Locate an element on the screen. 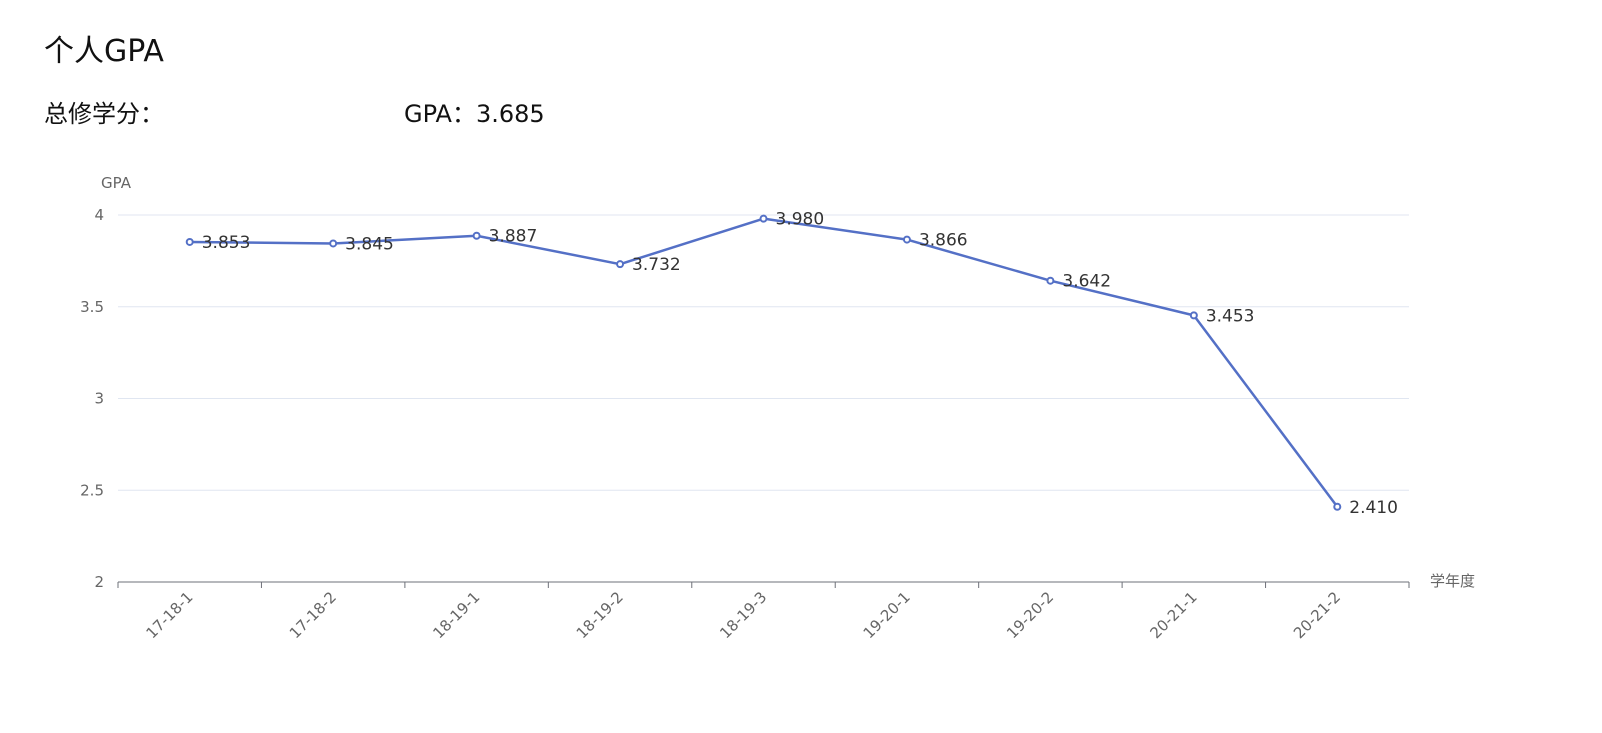 The image size is (1602, 733). x-tick-label: 19-20-1 is located at coordinates (887, 615).